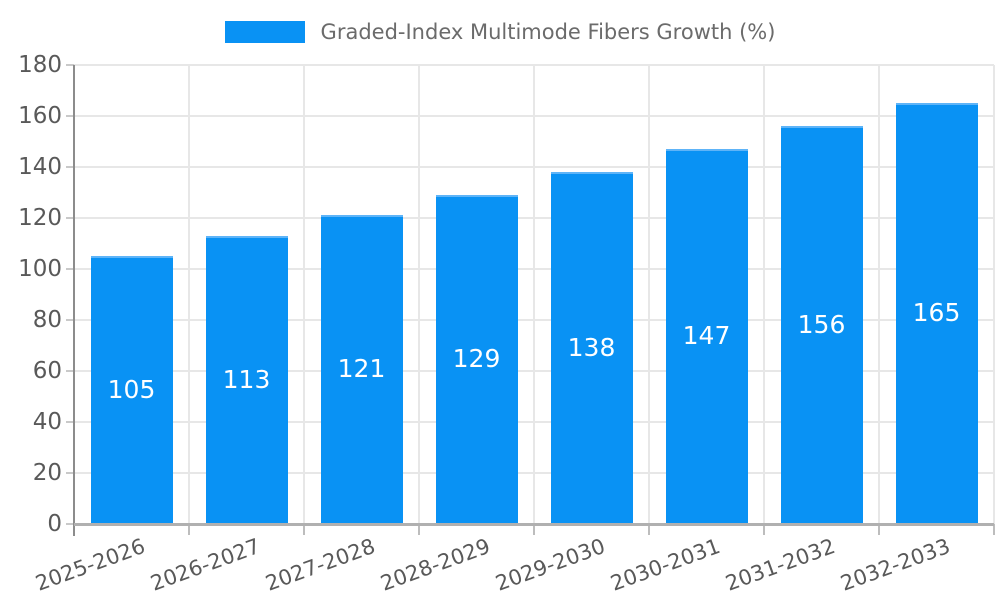  Describe the element at coordinates (40, 65) in the screenshot. I see `y-axis-tick-label: 180` at that location.